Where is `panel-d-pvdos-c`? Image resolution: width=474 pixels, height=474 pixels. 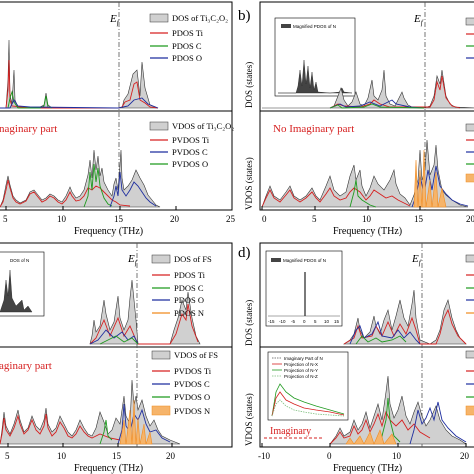 panel-d-pvdos-c is located at coordinates (390, 421).